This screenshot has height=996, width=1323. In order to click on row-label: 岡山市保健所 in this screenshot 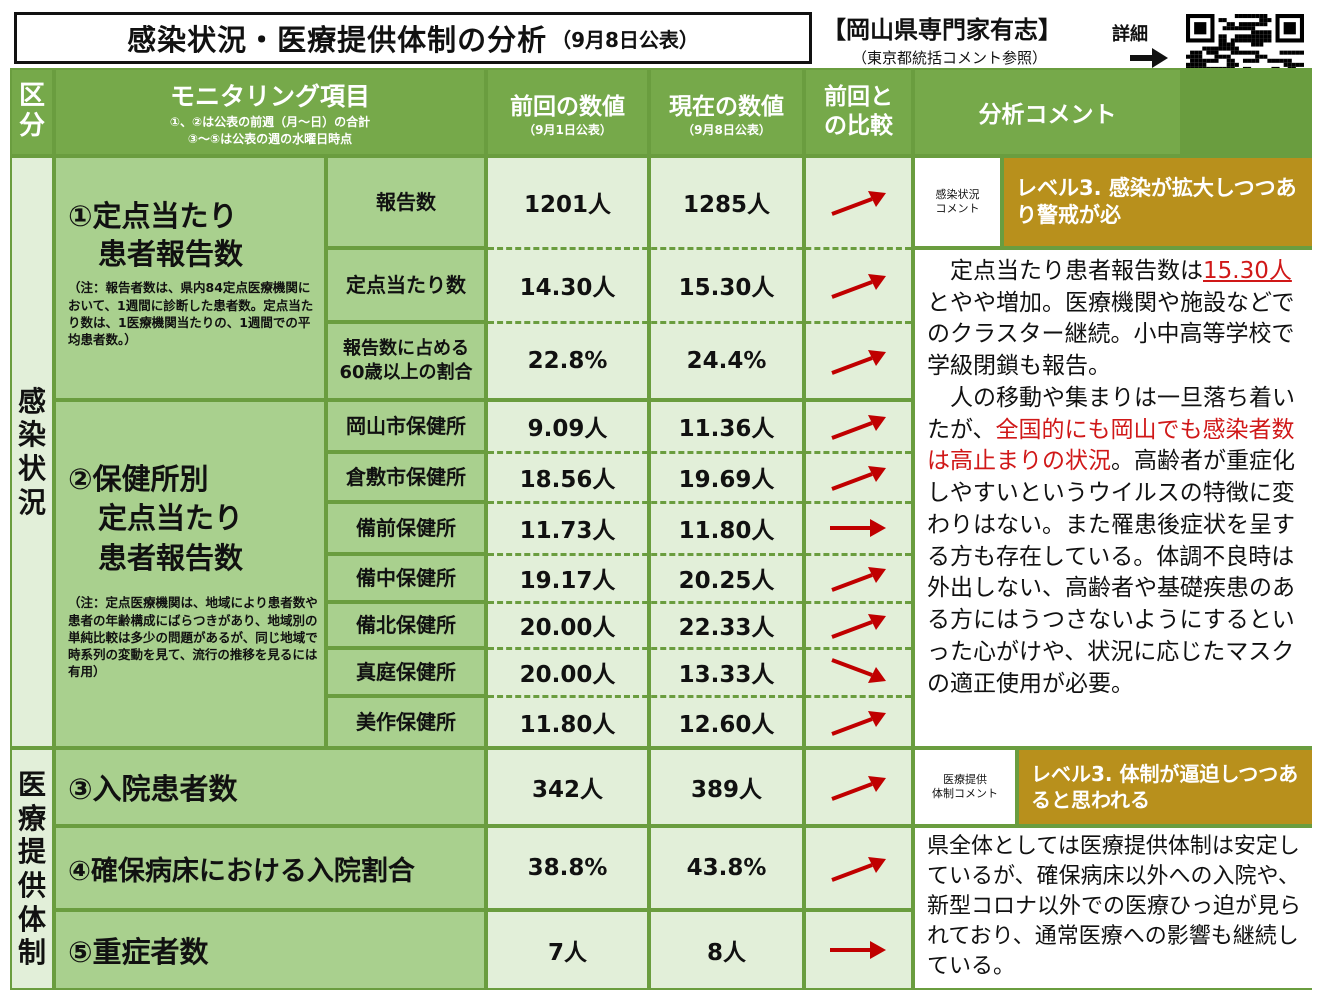, I will do `click(406, 425)`.